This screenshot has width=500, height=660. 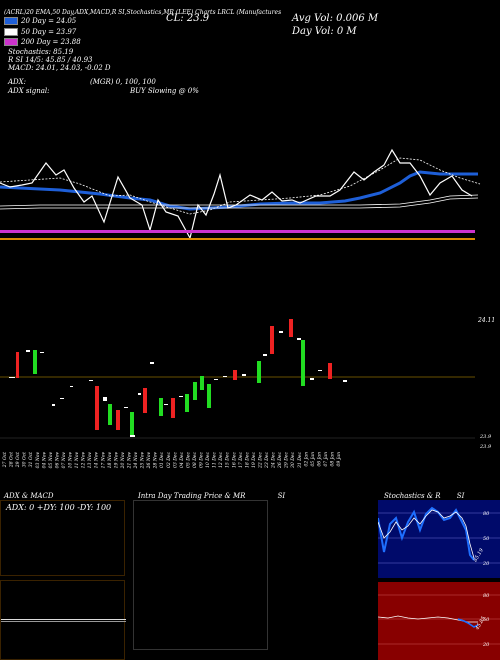 What do you see at coordinates (339, 459) in the screenshot?
I see `date-tick-label: 09 Jan` at bounding box center [339, 459].